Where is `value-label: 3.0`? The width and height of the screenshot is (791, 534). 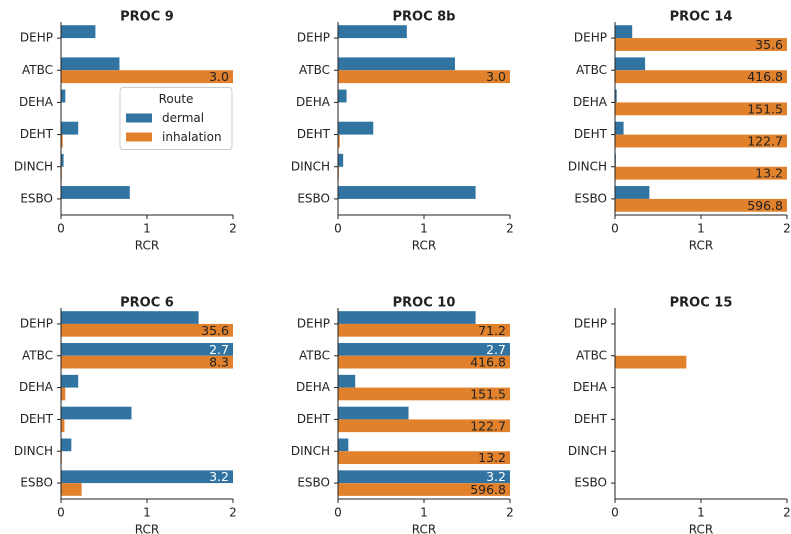 value-label: 3.0 is located at coordinates (496, 76).